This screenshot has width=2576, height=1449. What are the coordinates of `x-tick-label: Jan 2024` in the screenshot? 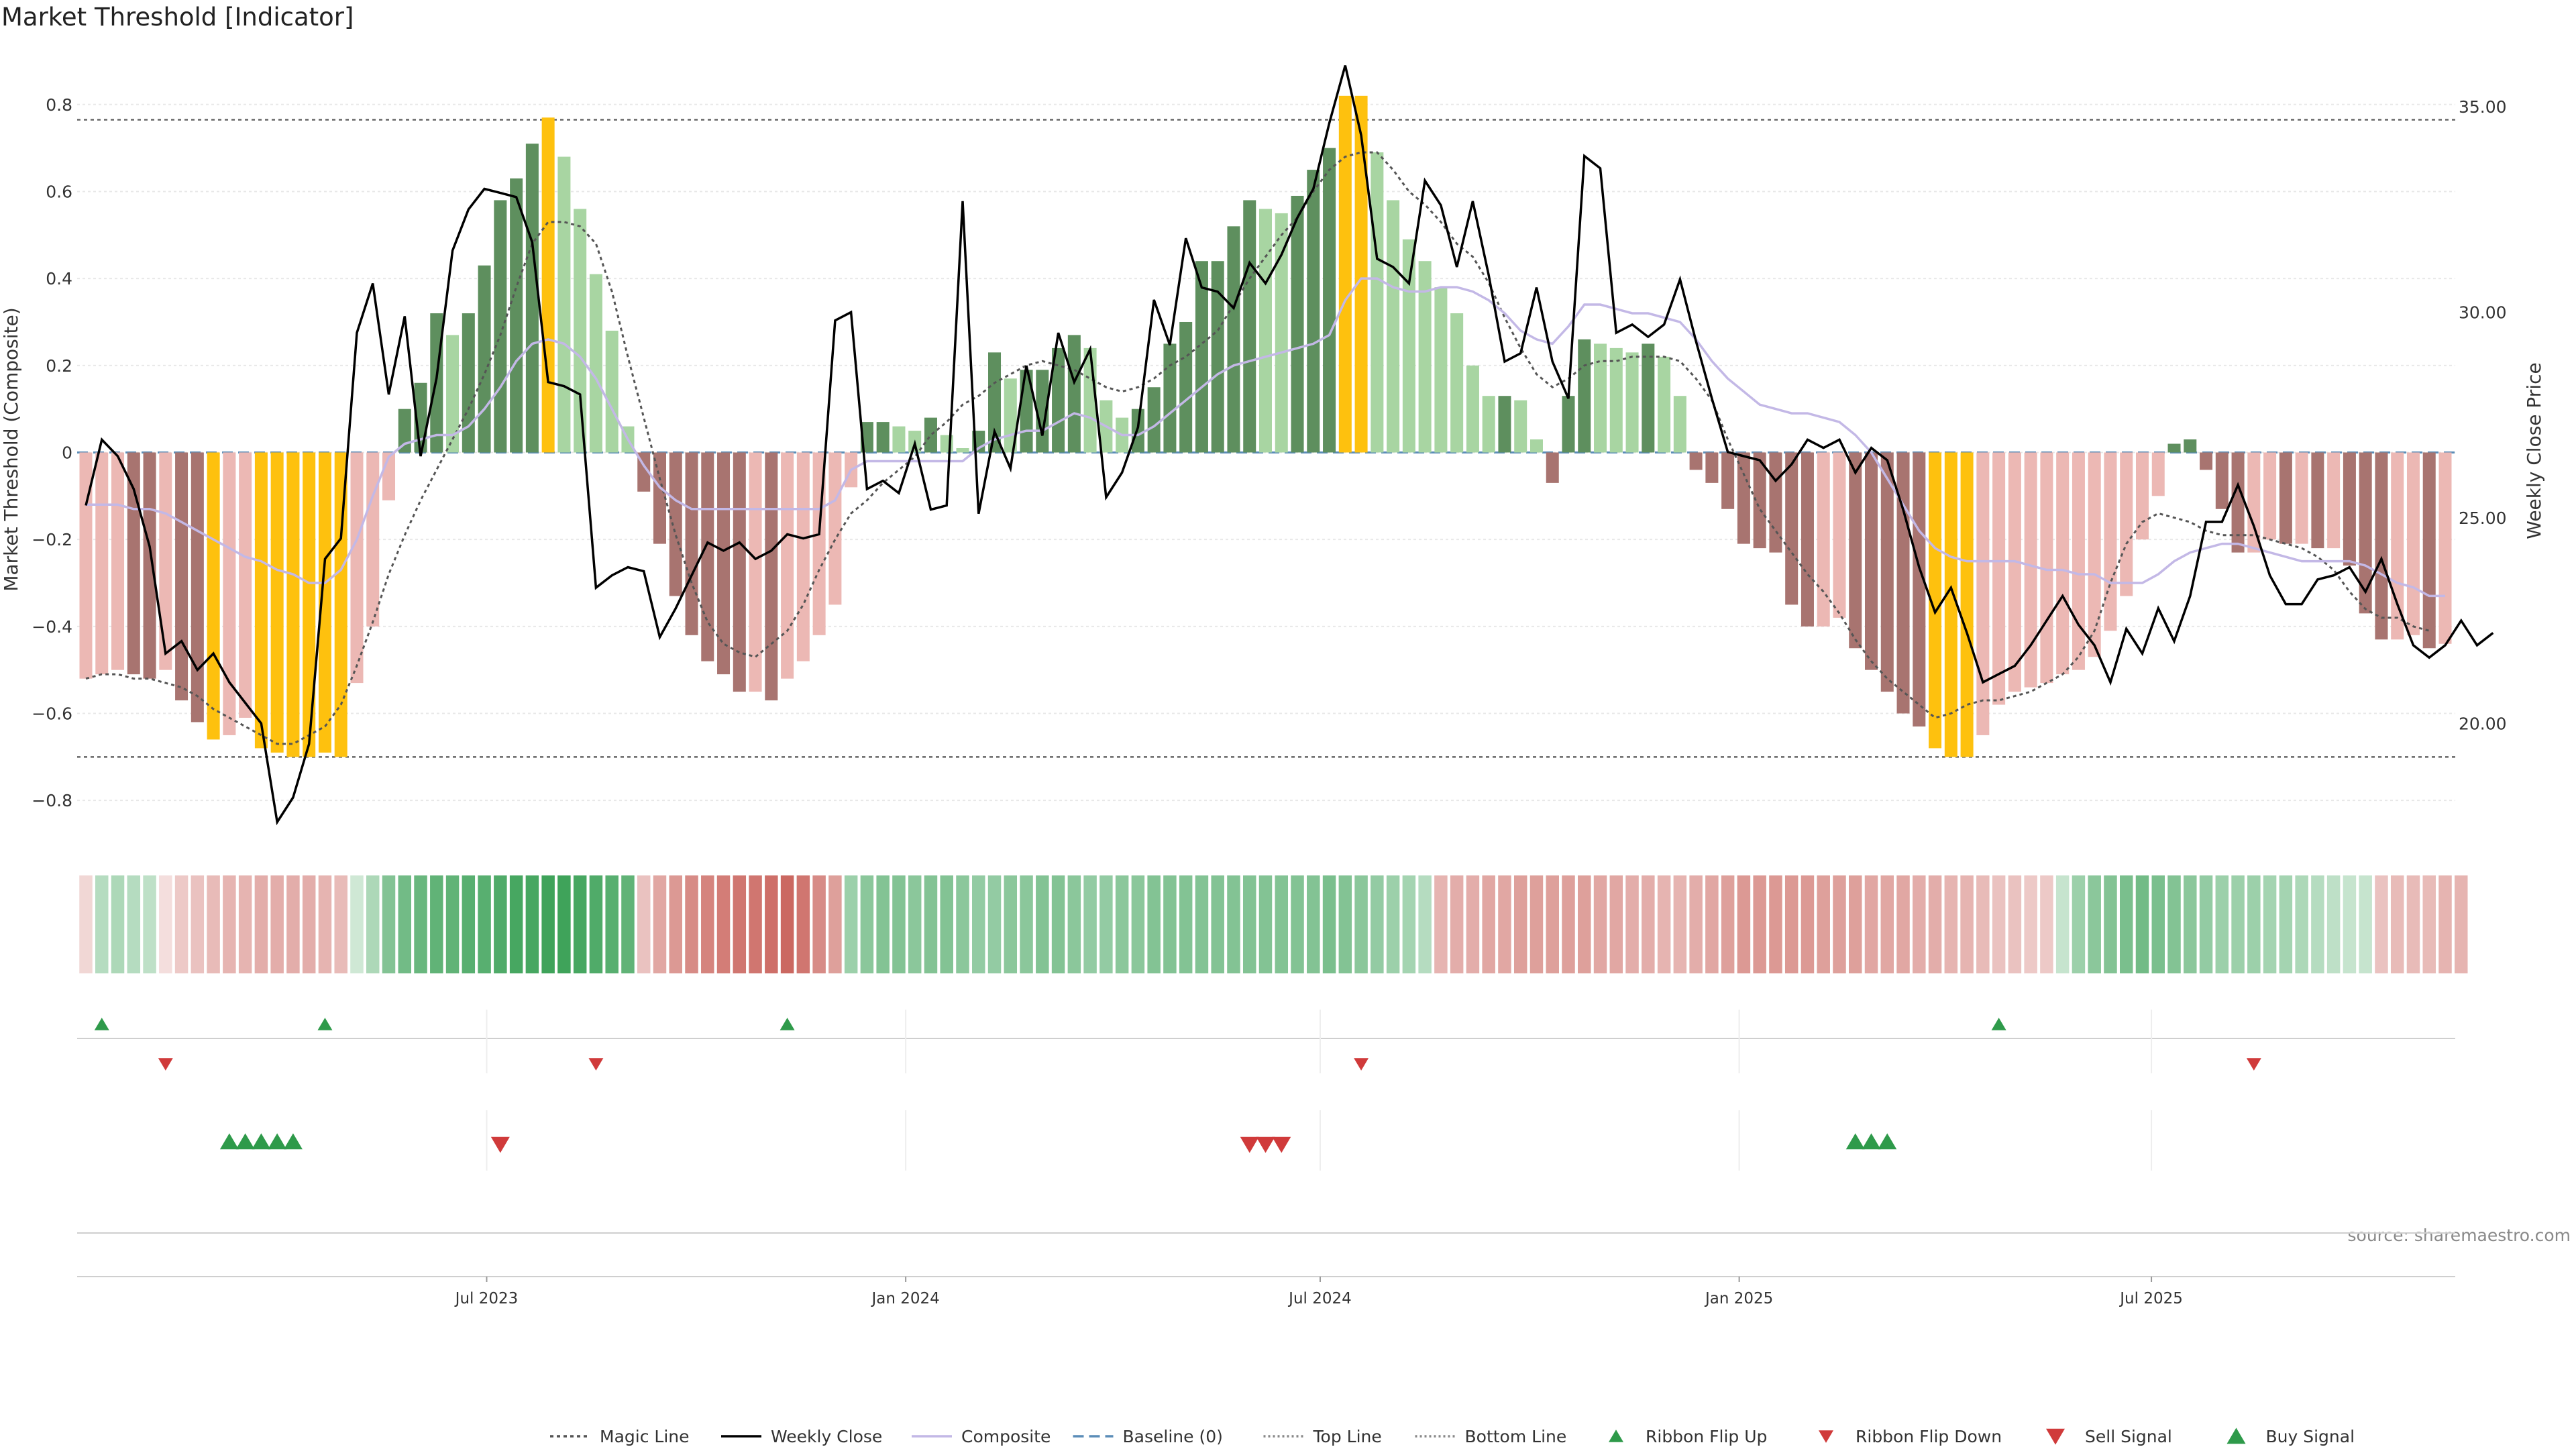 It's located at (904, 1298).